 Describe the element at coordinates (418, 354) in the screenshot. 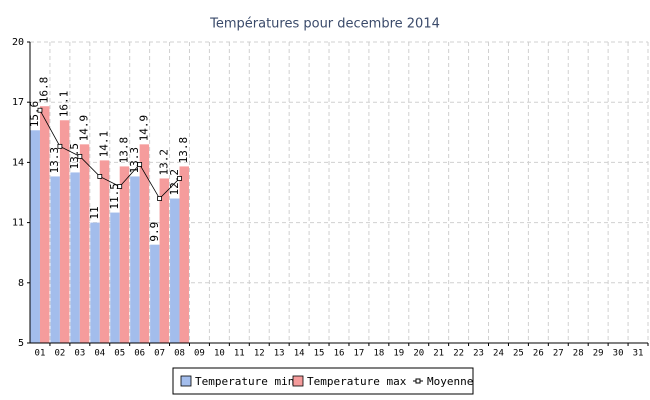

I see `x-tick-label: 20` at that location.